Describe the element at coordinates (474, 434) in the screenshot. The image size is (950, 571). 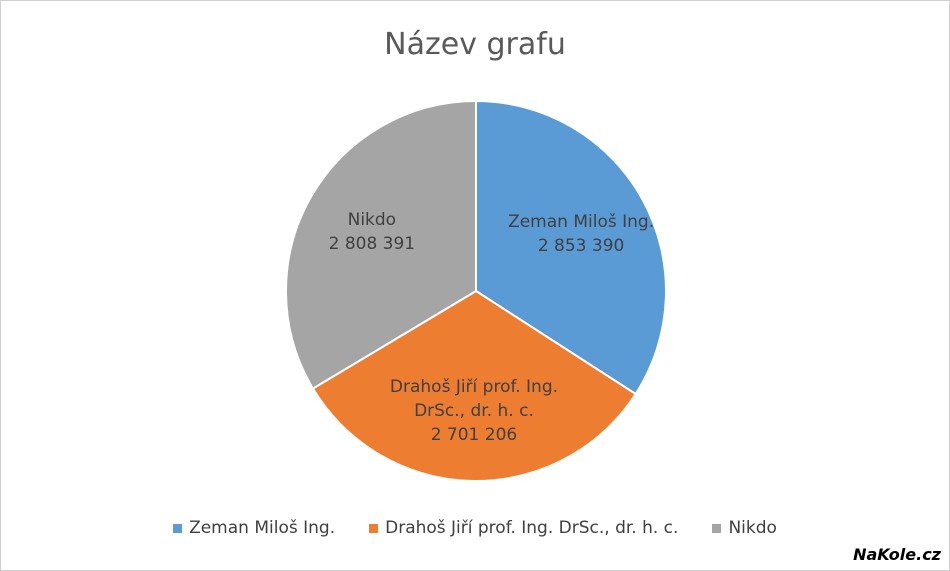
I see `data-label-value: 2 701 206` at that location.